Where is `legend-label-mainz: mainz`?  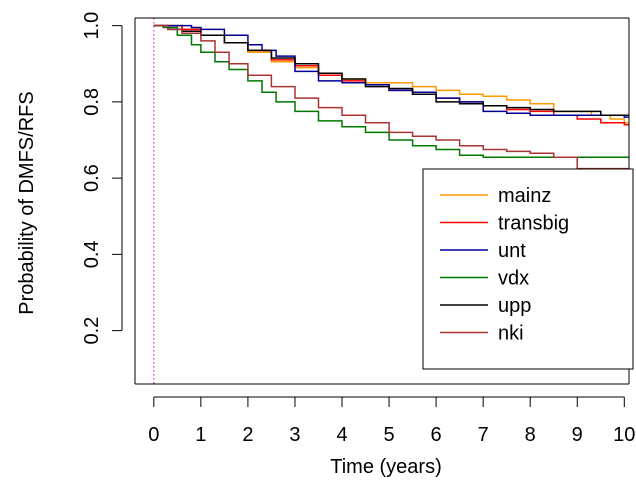 legend-label-mainz: mainz is located at coordinates (524, 196).